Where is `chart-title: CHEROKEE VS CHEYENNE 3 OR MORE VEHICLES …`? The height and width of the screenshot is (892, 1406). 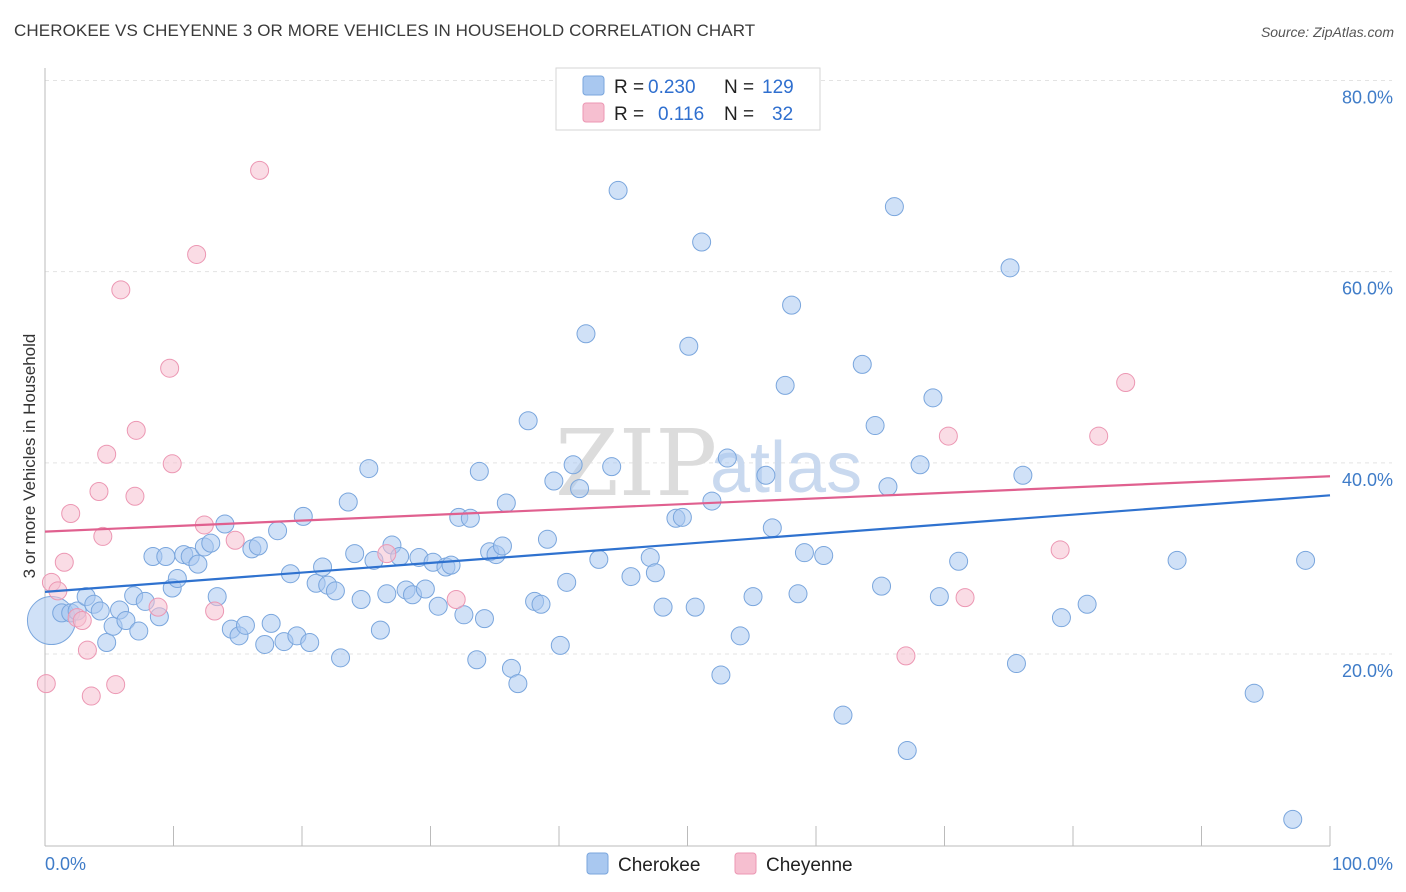 chart-title: CHEROKEE VS CHEYENNE 3 OR MORE VEHICLES … is located at coordinates (385, 30).